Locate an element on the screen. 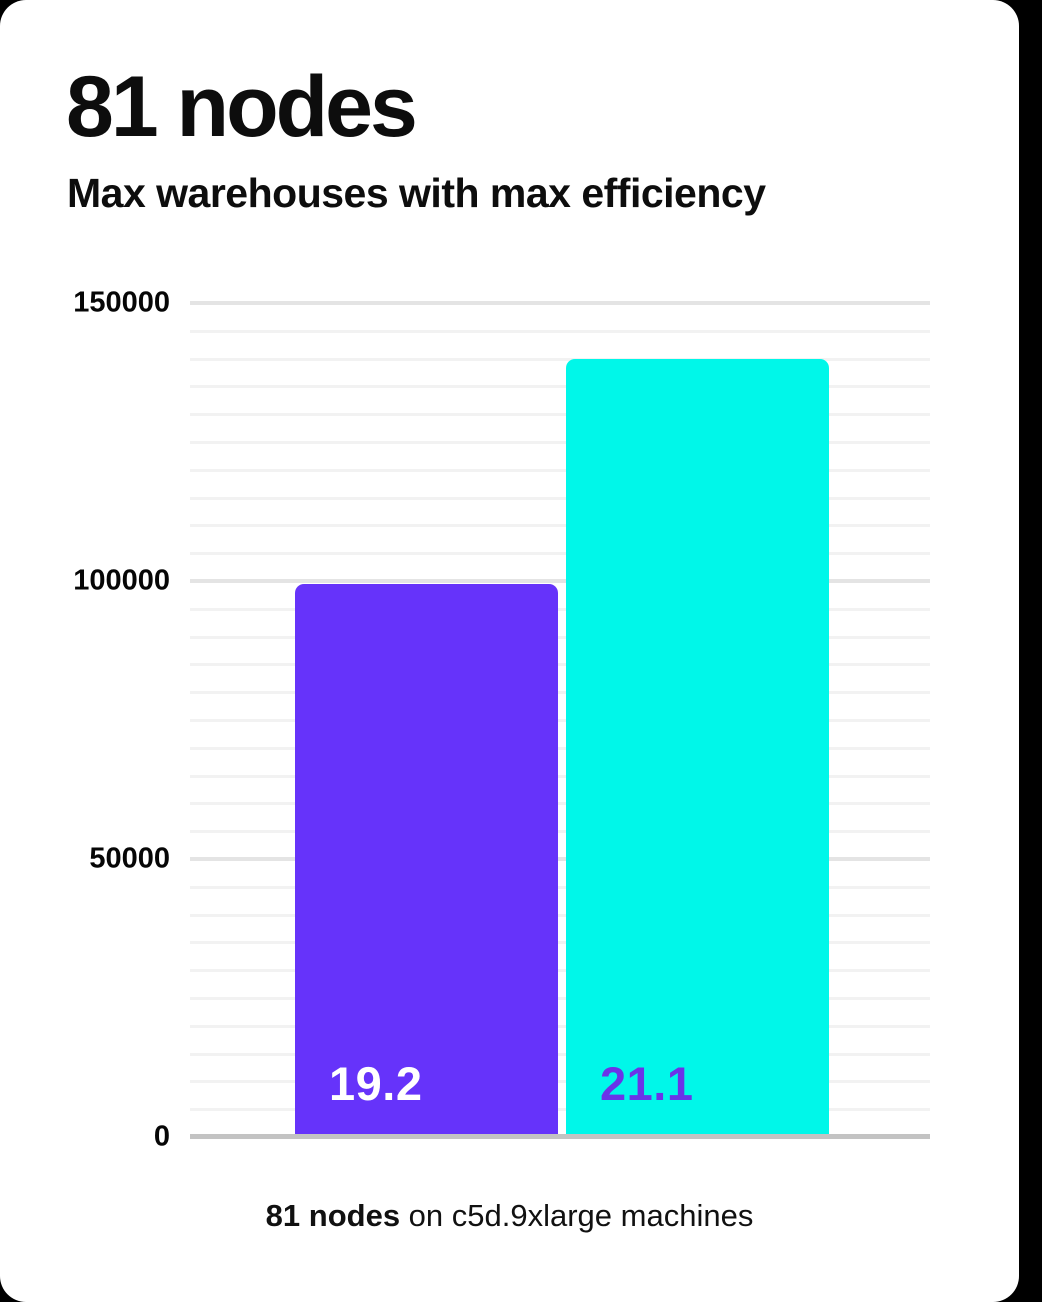 The image size is (1042, 1302). caption-regular-text: on c5d.9xlarge machines is located at coordinates (577, 1215).